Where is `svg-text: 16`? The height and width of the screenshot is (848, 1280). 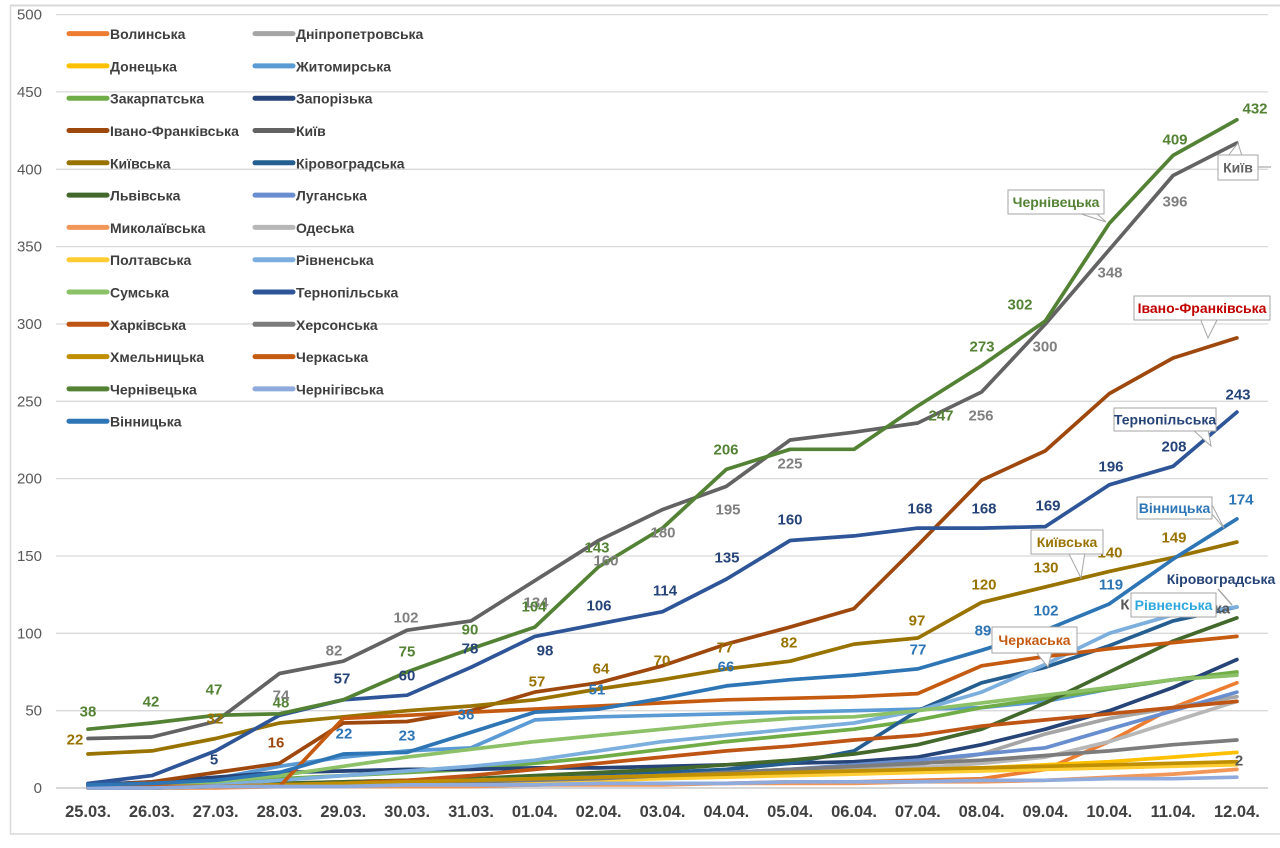 svg-text: 16 is located at coordinates (276, 743).